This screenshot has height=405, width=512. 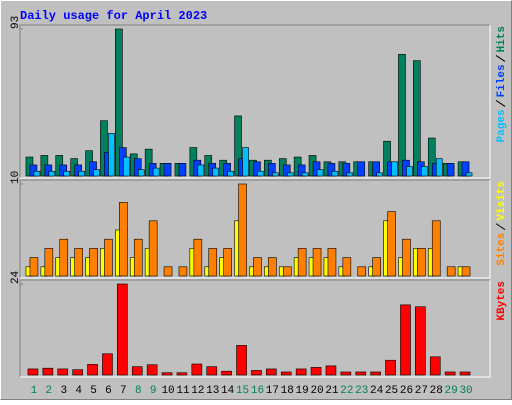 What do you see at coordinates (272, 391) in the screenshot?
I see `x-tick-label: 17` at bounding box center [272, 391].